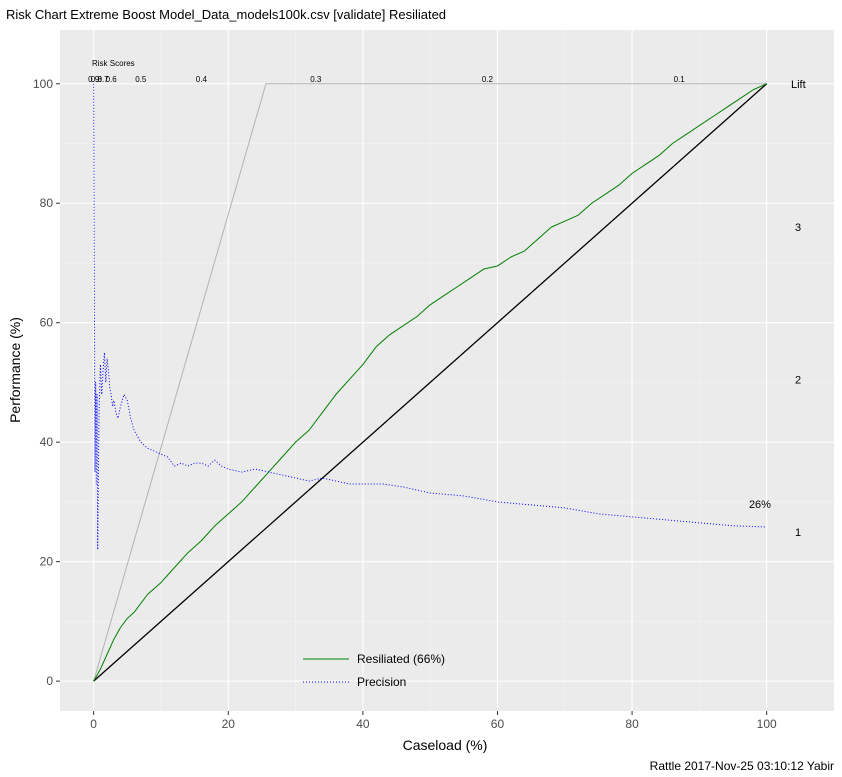  What do you see at coordinates (93, 724) in the screenshot?
I see `x-tick-label: 0` at bounding box center [93, 724].